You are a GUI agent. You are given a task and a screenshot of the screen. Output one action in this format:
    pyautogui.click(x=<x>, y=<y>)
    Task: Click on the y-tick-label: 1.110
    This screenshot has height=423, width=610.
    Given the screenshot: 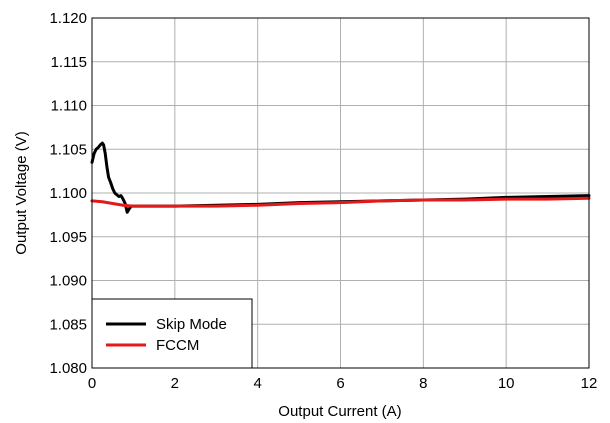 What is the action you would take?
    pyautogui.click(x=69, y=106)
    